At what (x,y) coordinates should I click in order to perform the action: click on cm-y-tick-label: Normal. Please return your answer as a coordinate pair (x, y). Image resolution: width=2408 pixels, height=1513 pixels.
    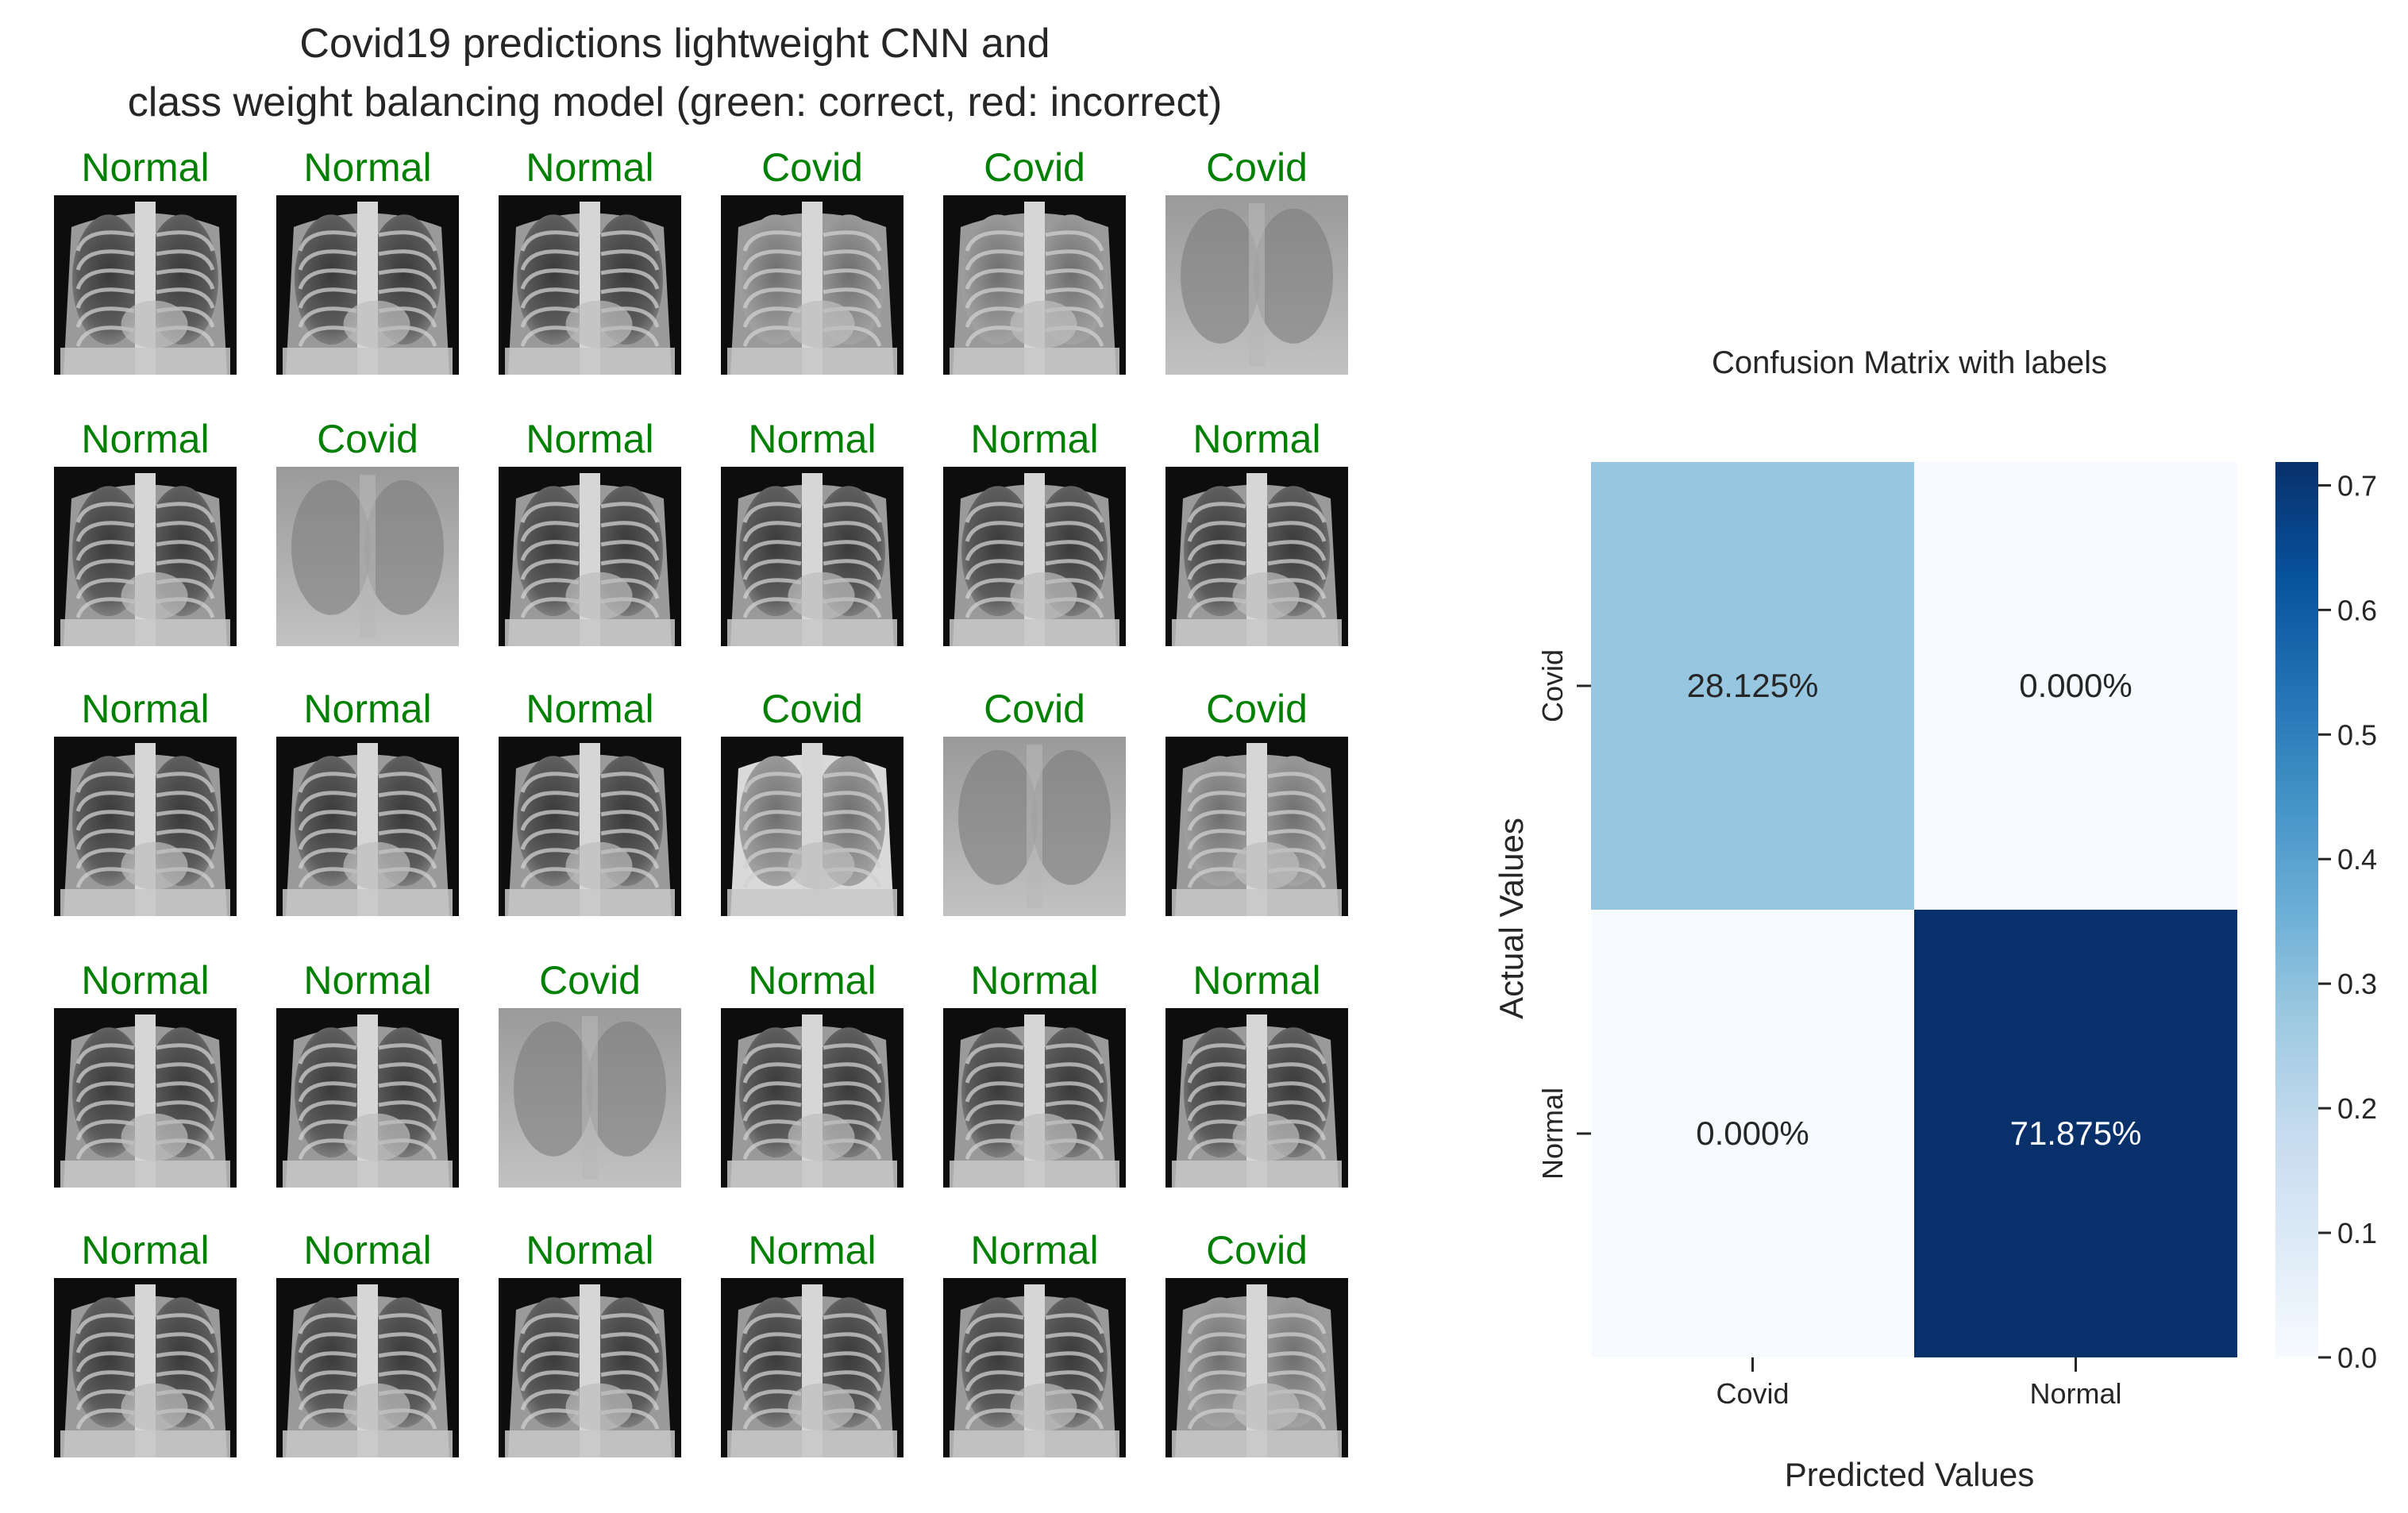
    Looking at the image, I should click on (1552, 1134).